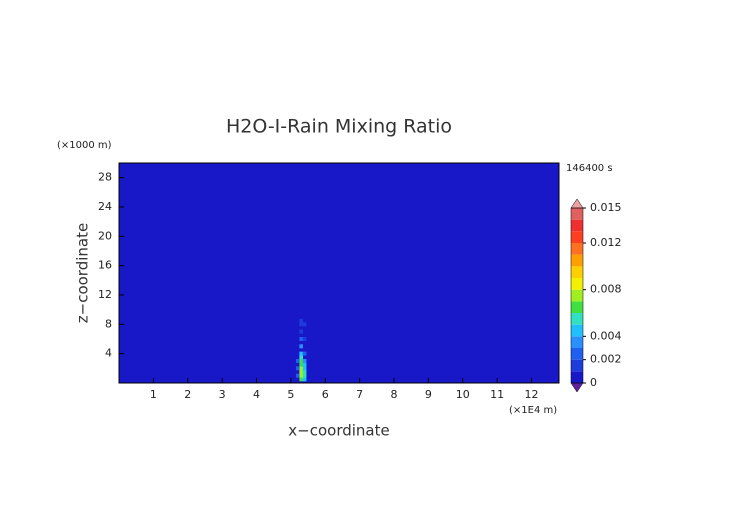 Image resolution: width=752 pixels, height=532 pixels. I want to click on colorbar-over, so click(577, 203).